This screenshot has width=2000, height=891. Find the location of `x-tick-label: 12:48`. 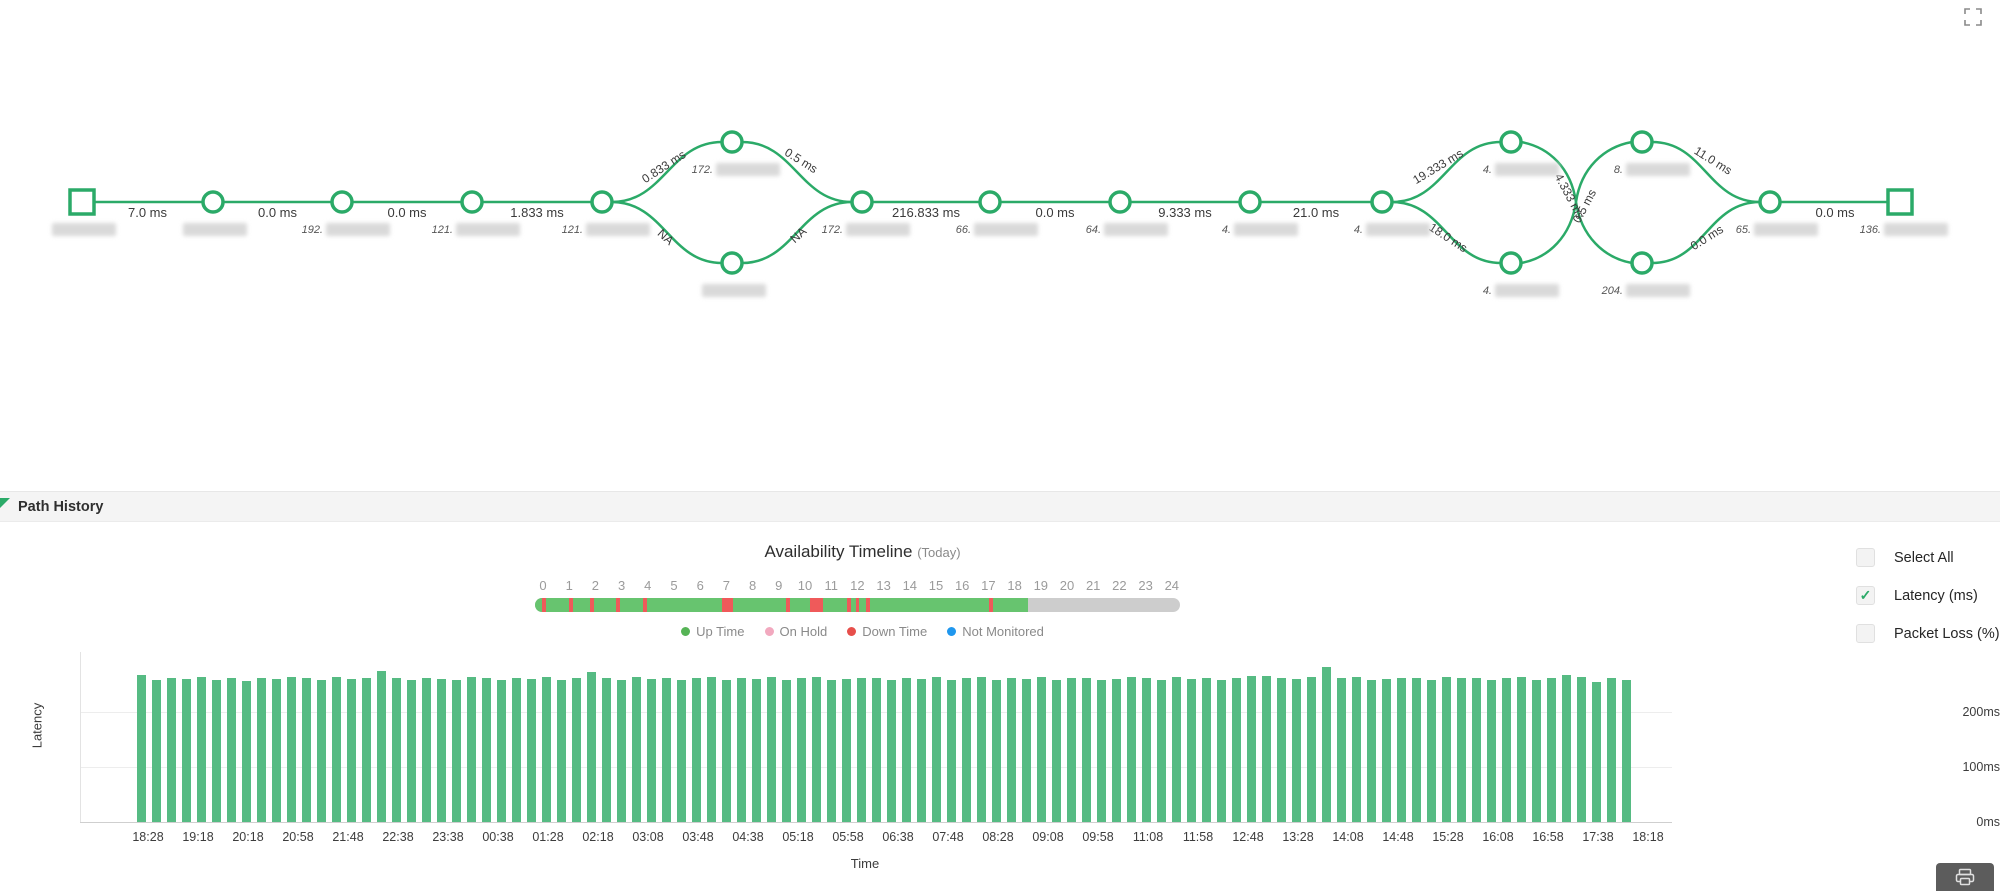

x-tick-label: 12:48 is located at coordinates (1248, 837).